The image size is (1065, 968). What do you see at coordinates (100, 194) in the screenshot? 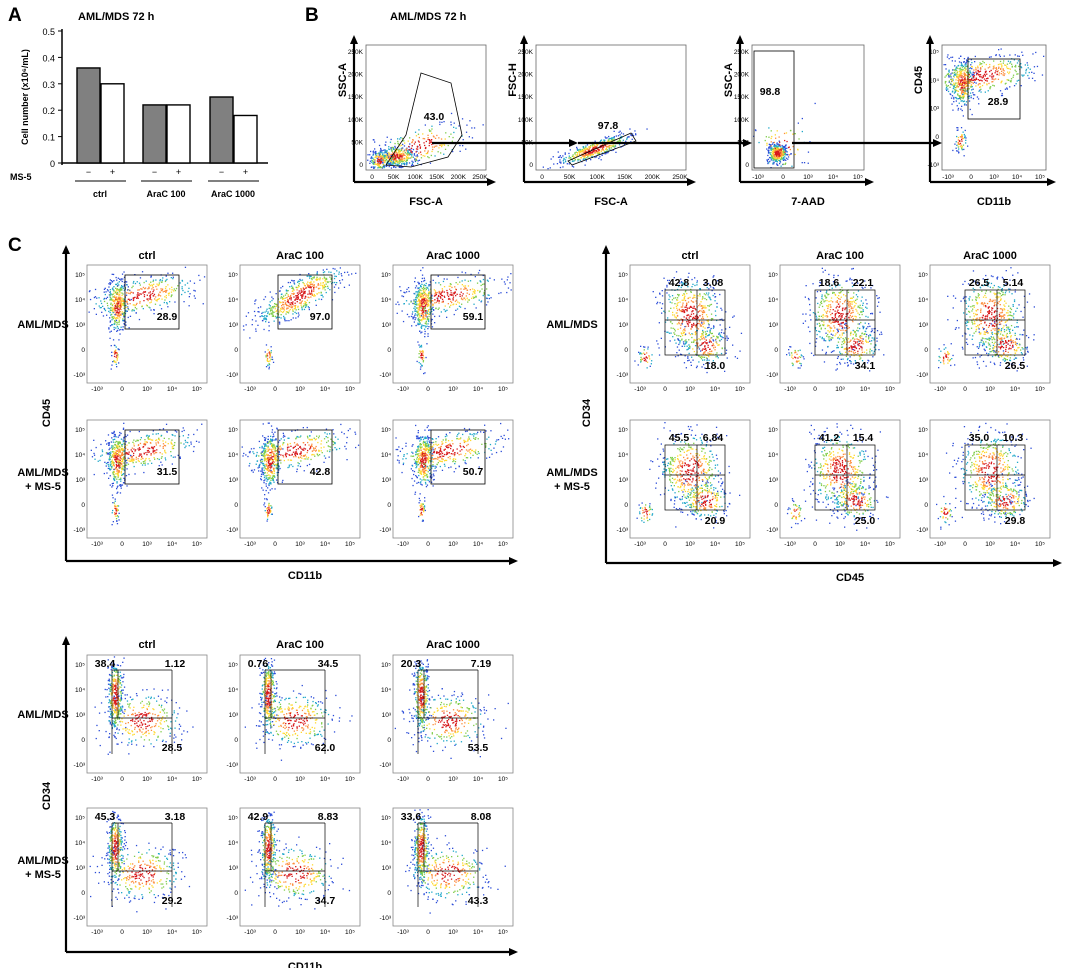
I see `category-label: ctrl` at bounding box center [100, 194].